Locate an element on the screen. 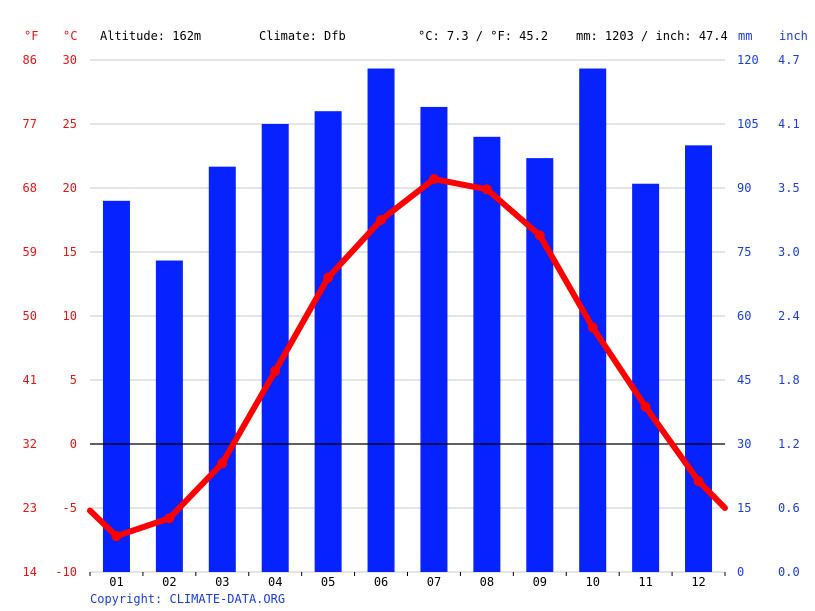 The image size is (815, 611). fahrenheit-tick-label: 59 is located at coordinates (30, 252).